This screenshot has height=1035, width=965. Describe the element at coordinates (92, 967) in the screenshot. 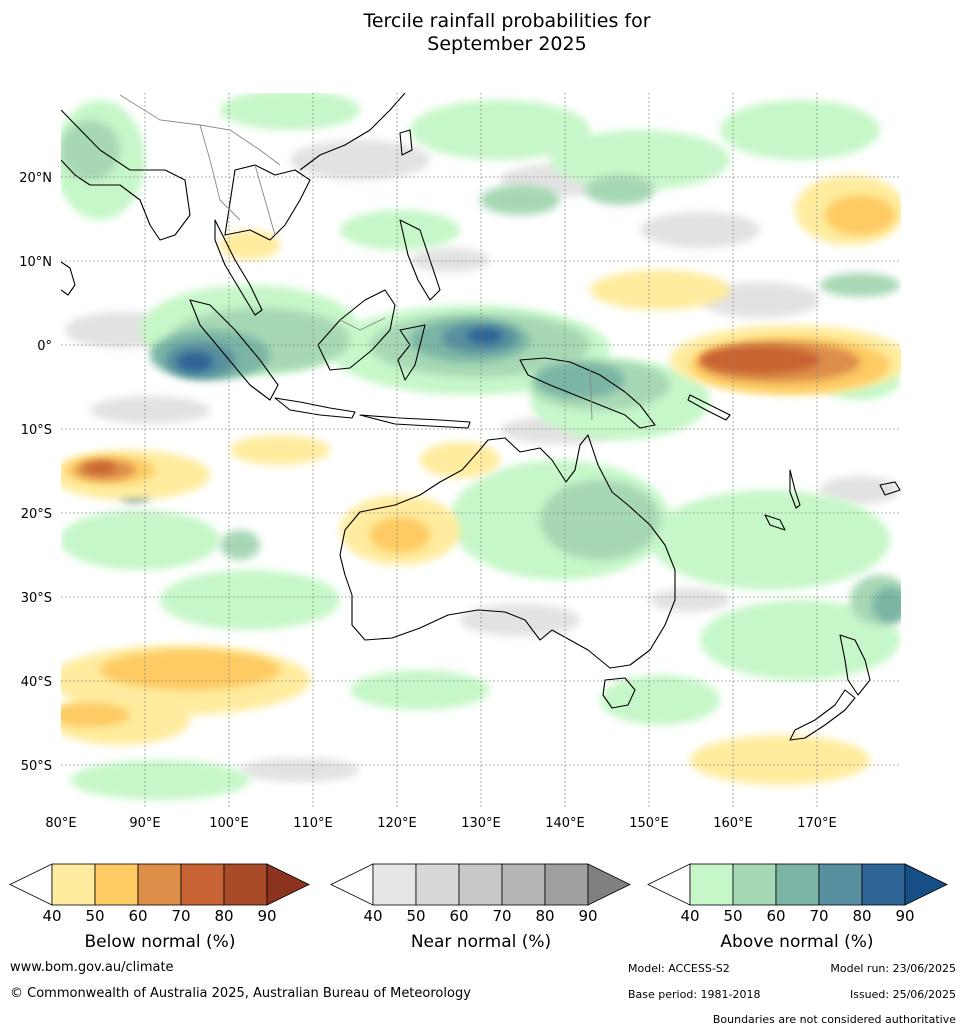

I see `footer-website: www.bom.gov.au/climate` at that location.